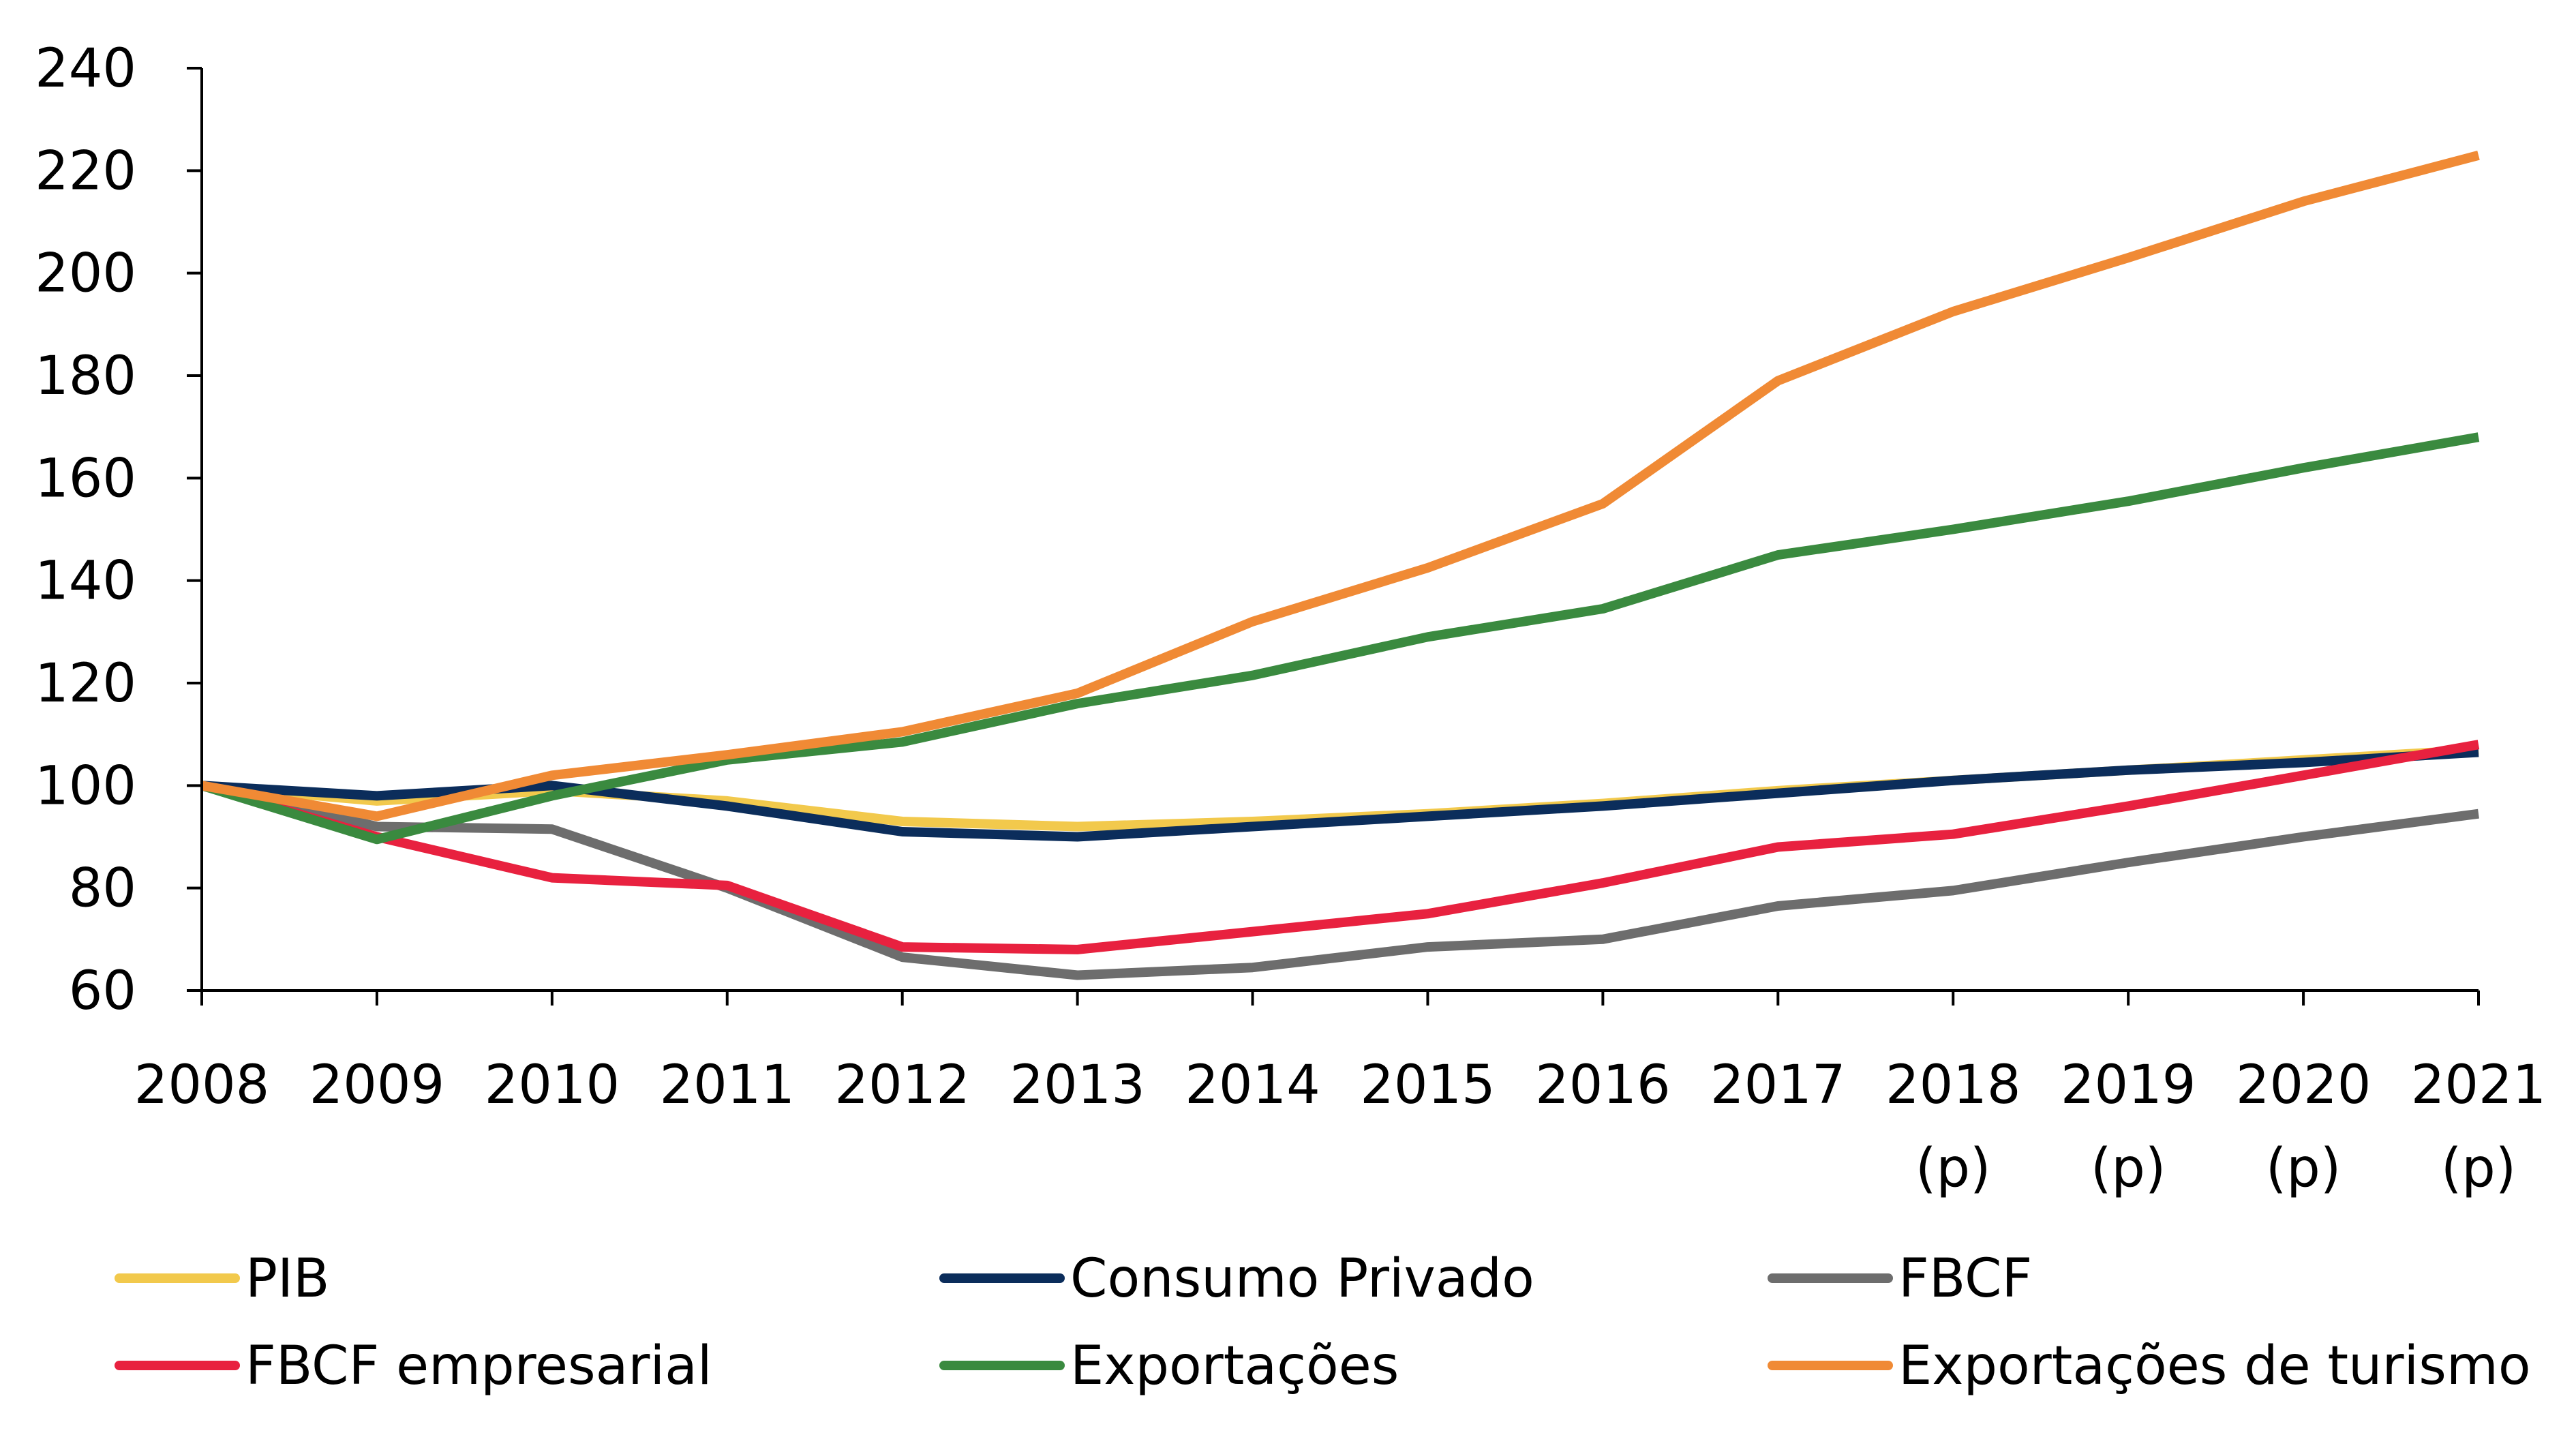 The width and height of the screenshot is (2576, 1435). I want to click on x-tick-label: 2013, so click(1077, 1085).